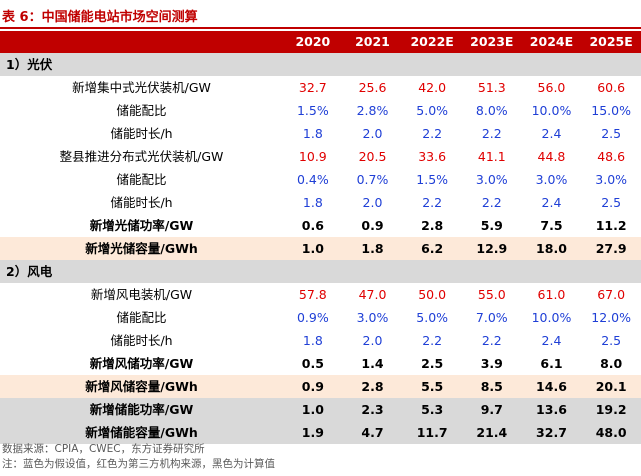  What do you see at coordinates (432, 225) in the screenshot?
I see `value-cell: 2.8` at bounding box center [432, 225].